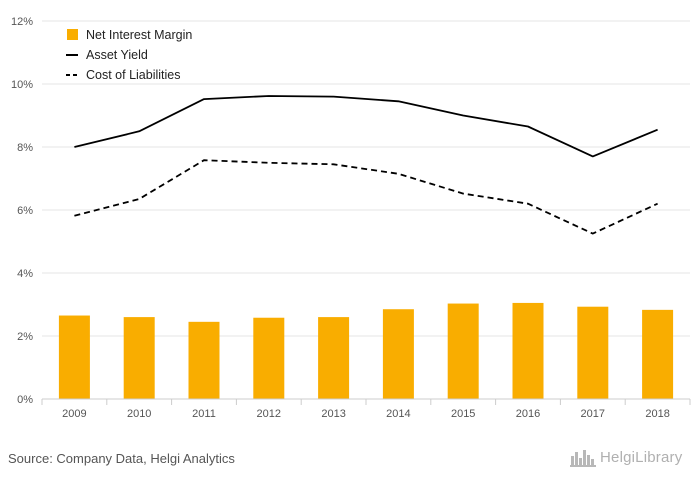 Image resolution: width=700 pixels, height=483 pixels. I want to click on legend-label: Net Interest Margin, so click(139, 35).